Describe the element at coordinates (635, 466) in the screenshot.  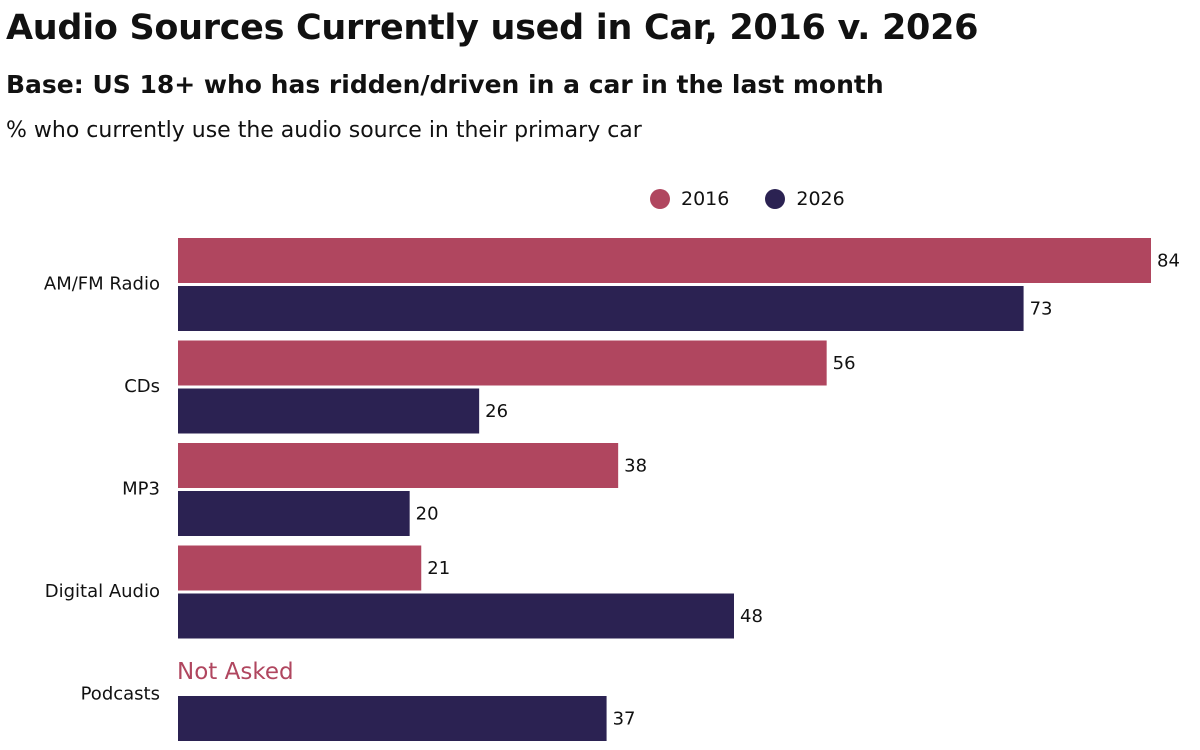
I see `value-label-mp3-2016: 38` at that location.